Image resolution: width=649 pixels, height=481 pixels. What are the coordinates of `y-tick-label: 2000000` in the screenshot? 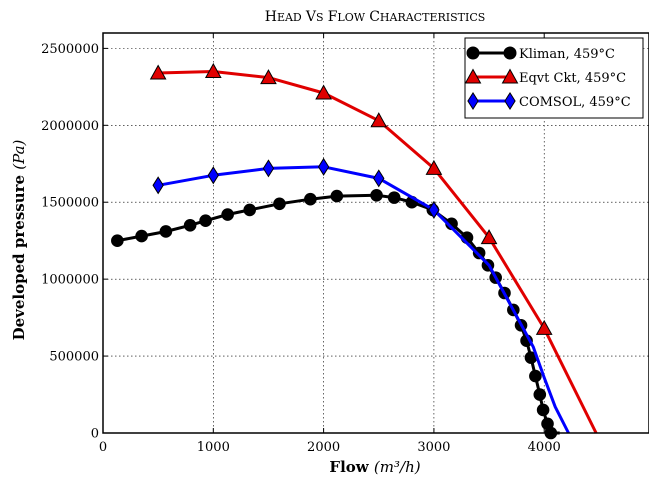 It's located at (70, 126).